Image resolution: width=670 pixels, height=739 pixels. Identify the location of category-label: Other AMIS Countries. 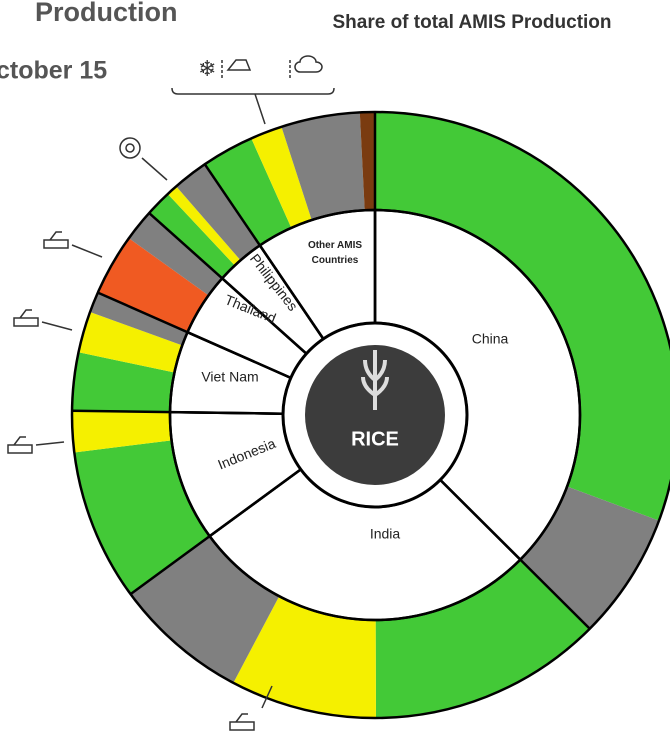
(335, 253).